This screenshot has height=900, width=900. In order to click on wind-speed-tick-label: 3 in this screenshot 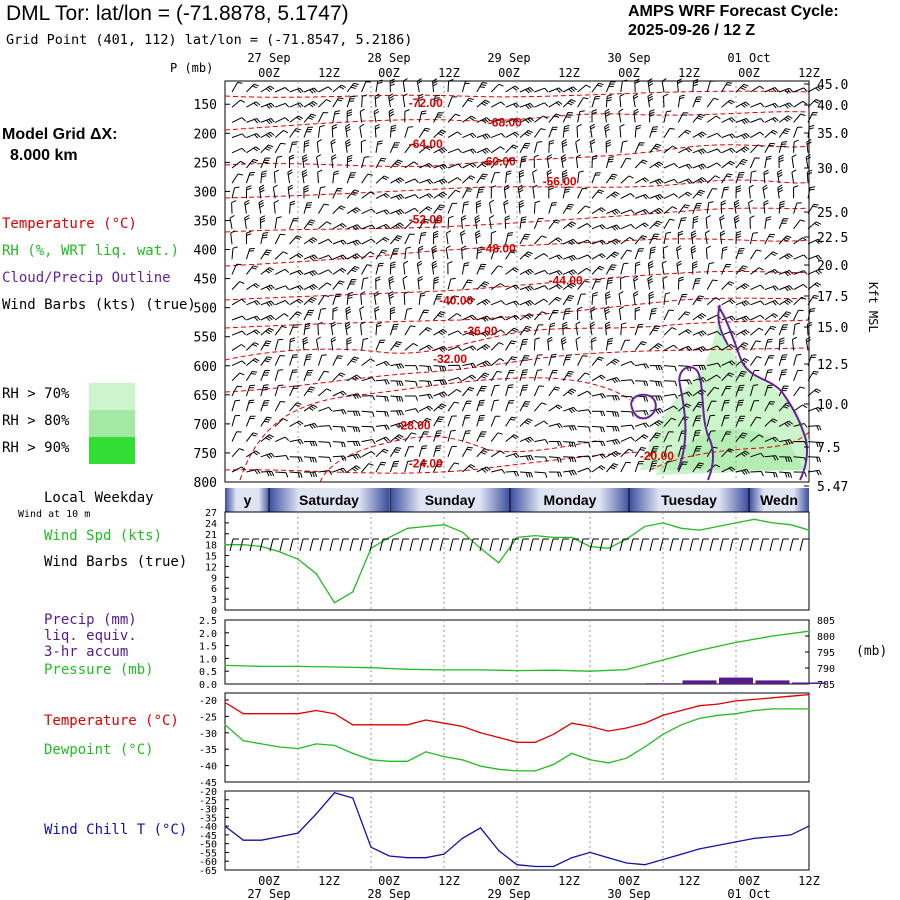, I will do `click(214, 600)`.